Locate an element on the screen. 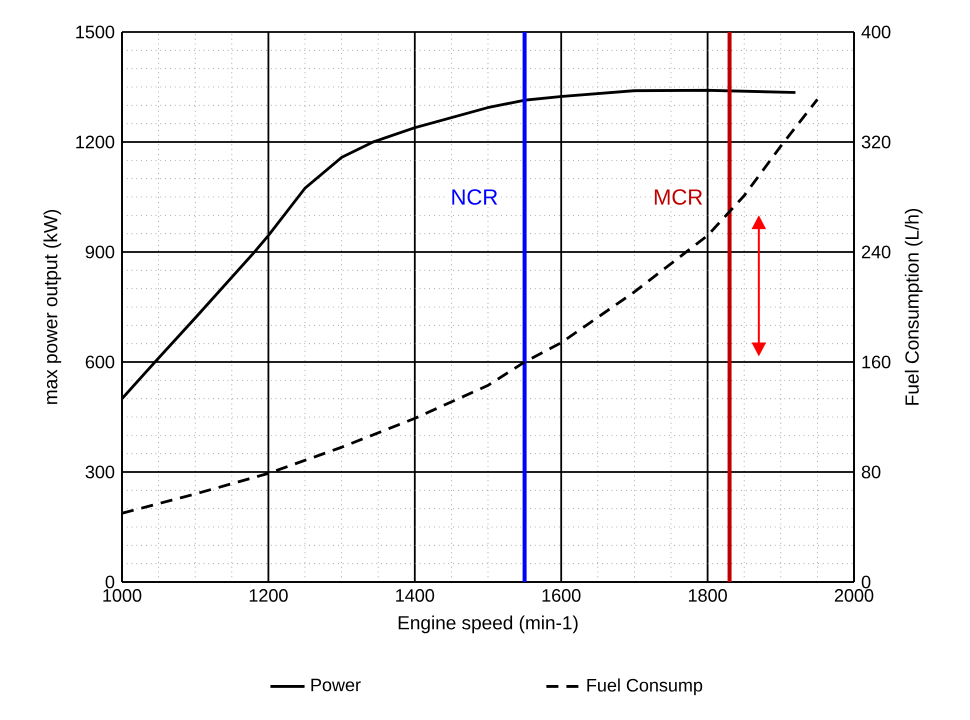 This screenshot has height=720, width=970. x-tick-label: 2000 is located at coordinates (854, 595).